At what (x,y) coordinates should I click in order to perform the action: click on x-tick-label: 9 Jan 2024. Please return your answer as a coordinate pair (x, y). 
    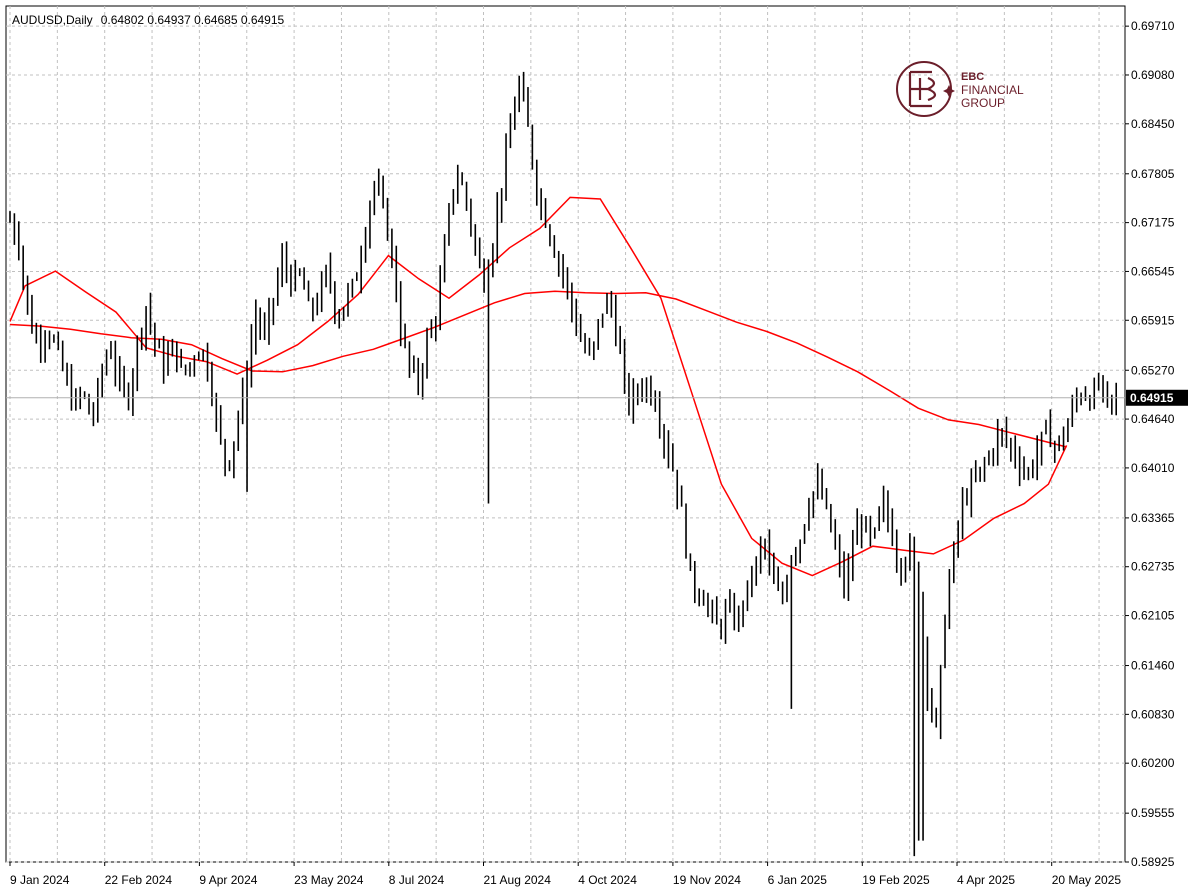
    Looking at the image, I should click on (40, 880).